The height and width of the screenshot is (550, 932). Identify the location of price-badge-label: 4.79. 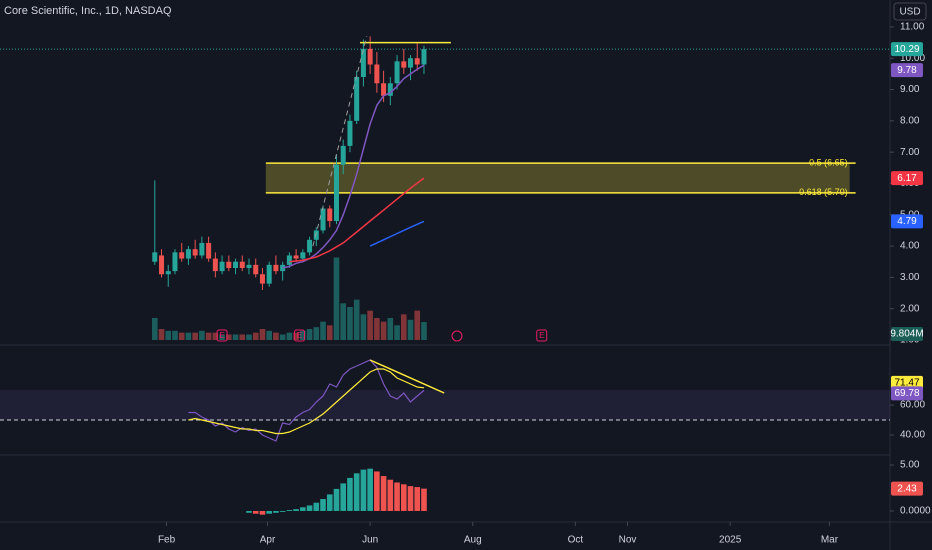
(907, 221).